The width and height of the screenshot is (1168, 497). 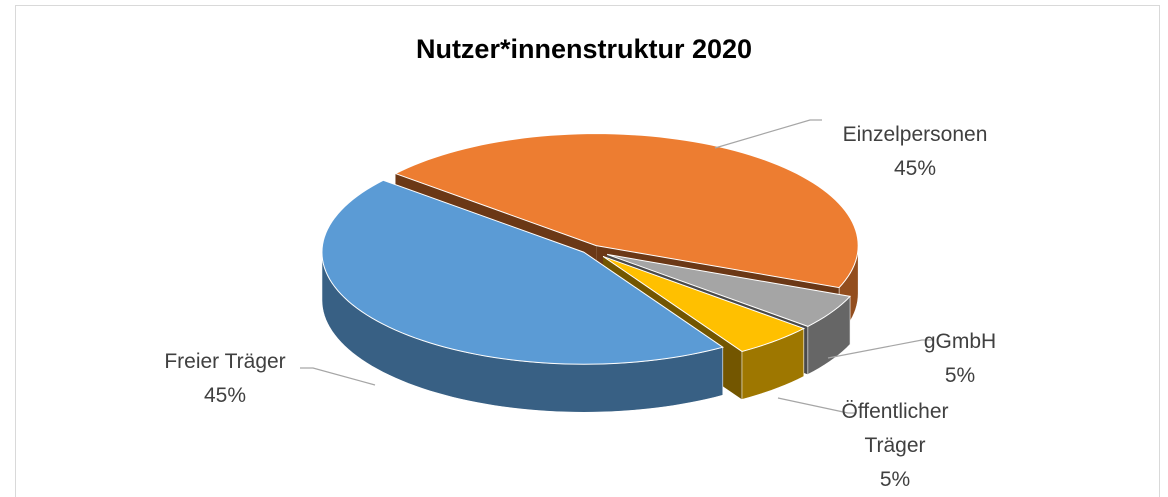 I want to click on data-label: Freier Träger 45%, so click(x=225, y=379).